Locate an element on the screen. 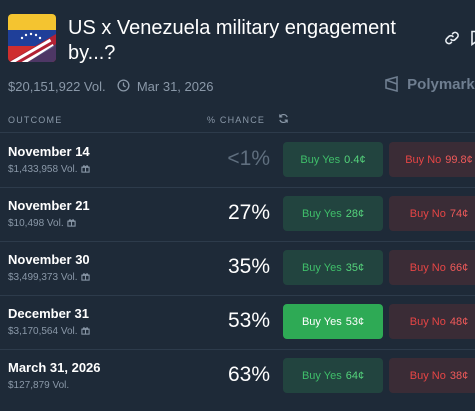  outcome-chance: 35% is located at coordinates (248, 266).